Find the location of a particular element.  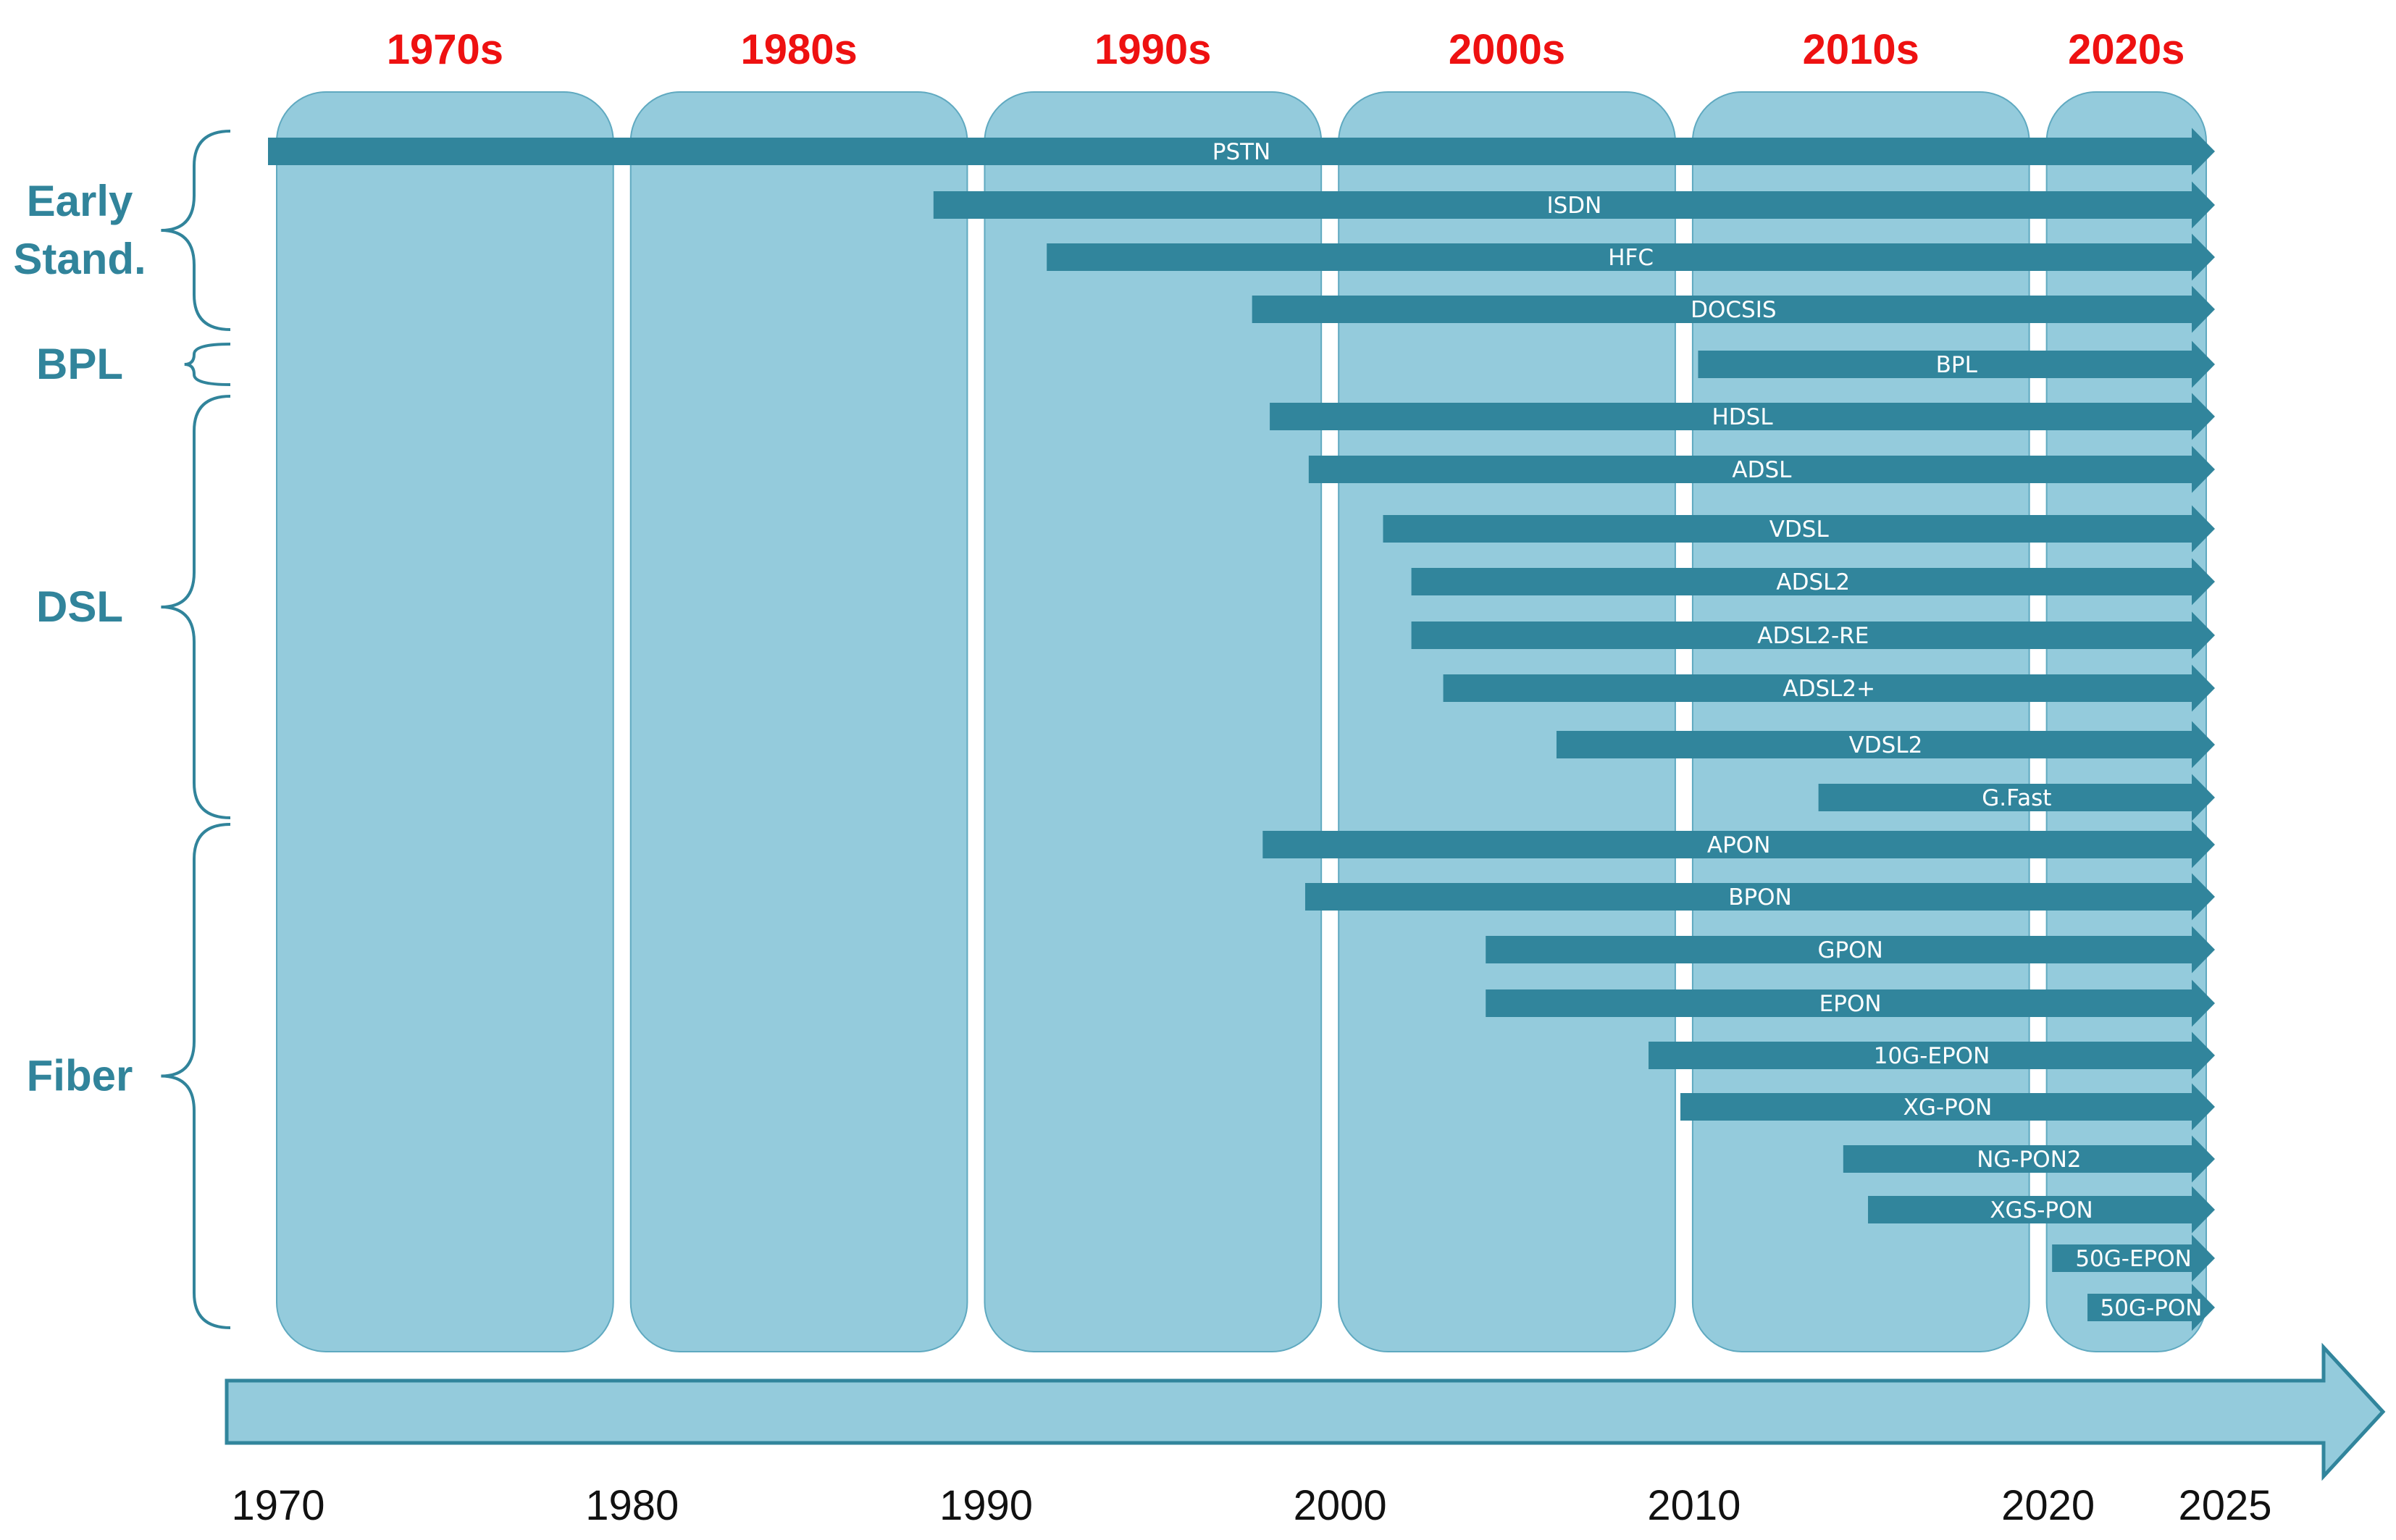

decade-column-1970s is located at coordinates (445, 721).